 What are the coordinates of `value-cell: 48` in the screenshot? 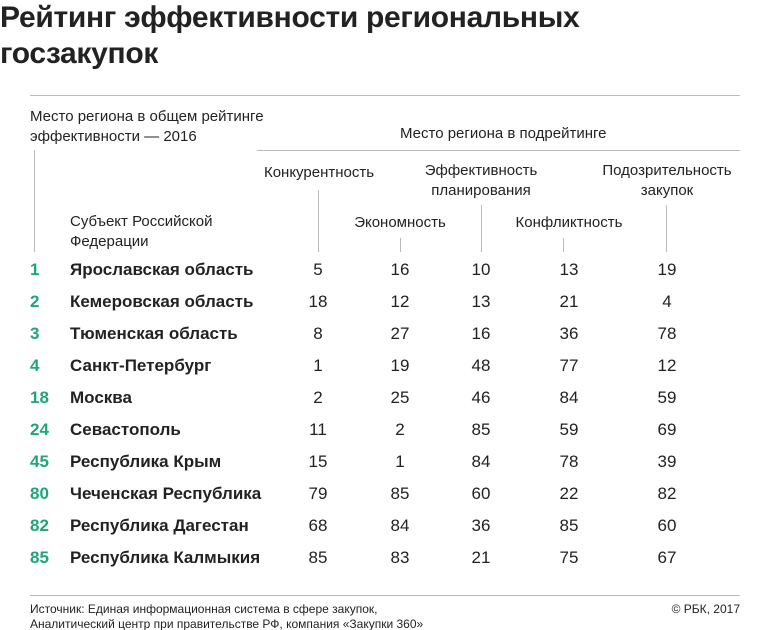 It's located at (481, 365).